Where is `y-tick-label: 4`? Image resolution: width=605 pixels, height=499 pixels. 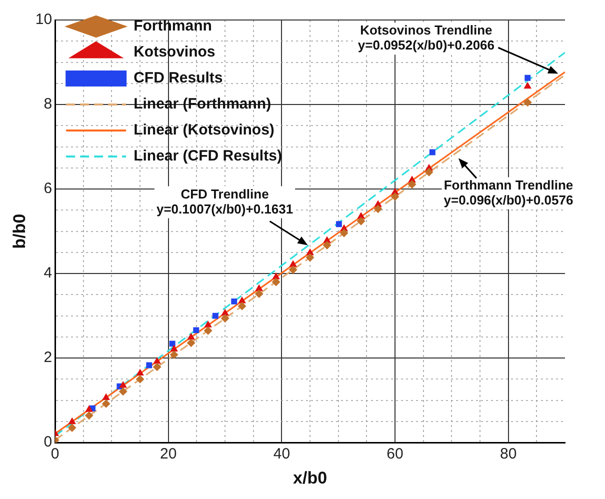 y-tick-label: 4 is located at coordinates (48, 273).